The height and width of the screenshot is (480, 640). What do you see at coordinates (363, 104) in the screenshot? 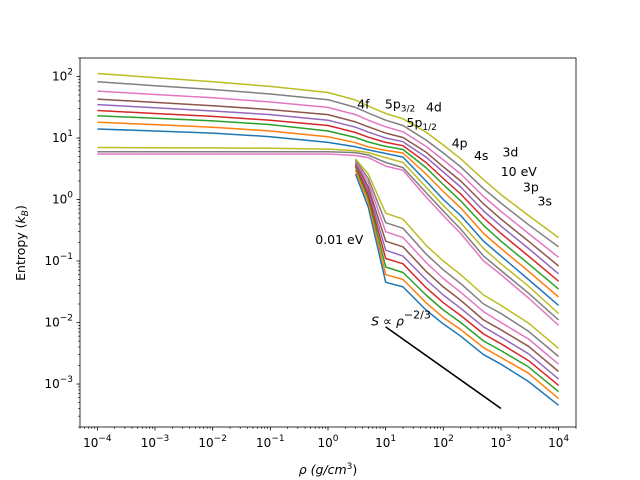
I see `annotation-4f: 4f` at bounding box center [363, 104].